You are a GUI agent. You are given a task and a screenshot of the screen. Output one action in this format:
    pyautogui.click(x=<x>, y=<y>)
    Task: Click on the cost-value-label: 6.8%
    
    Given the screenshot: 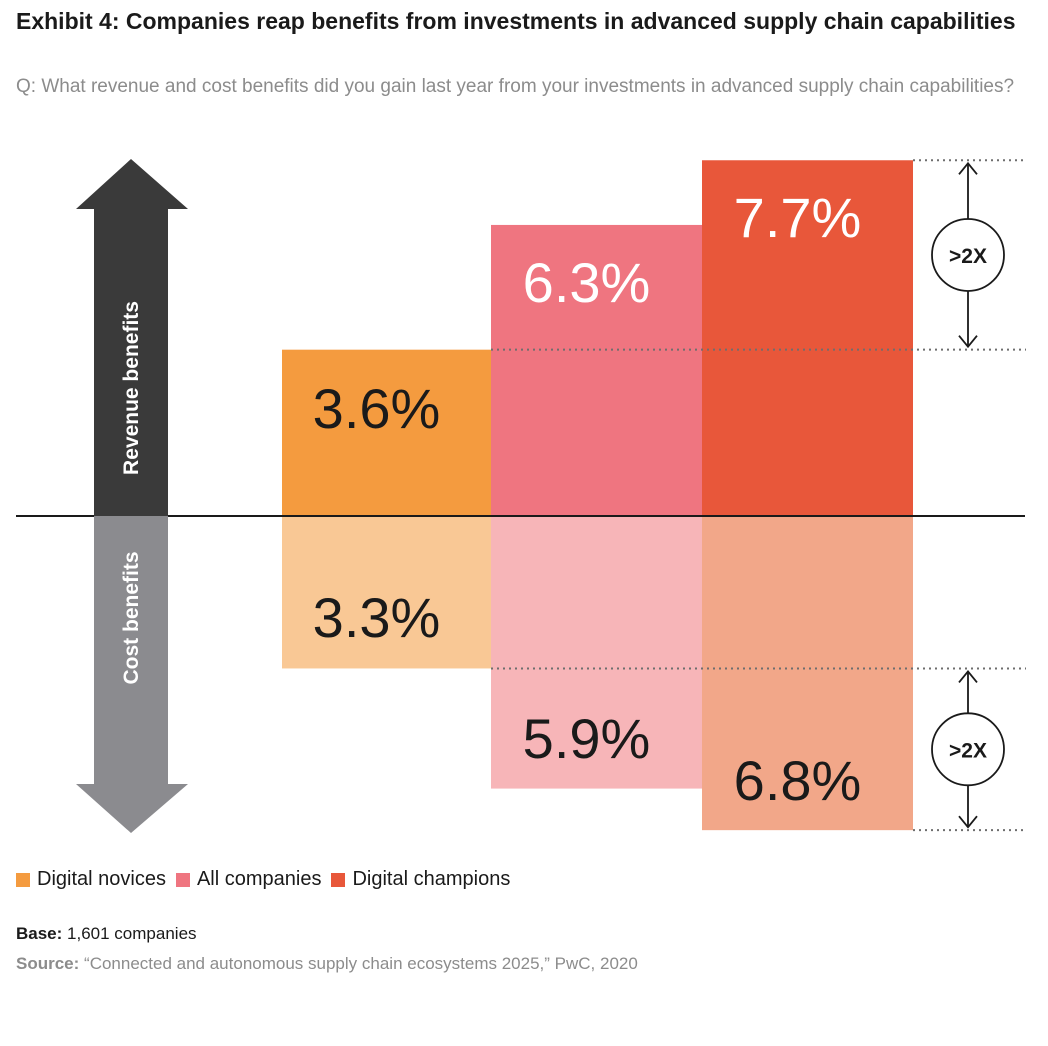 What is the action you would take?
    pyautogui.click(x=798, y=780)
    